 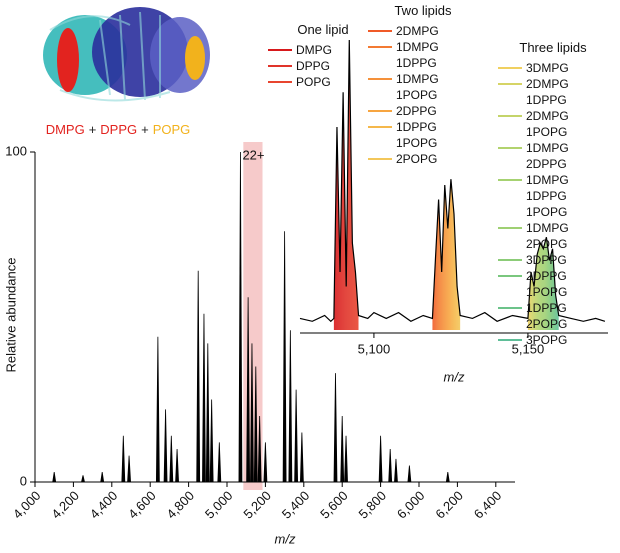 I want to click on legend-entry: 2DMPG, so click(x=423, y=31).